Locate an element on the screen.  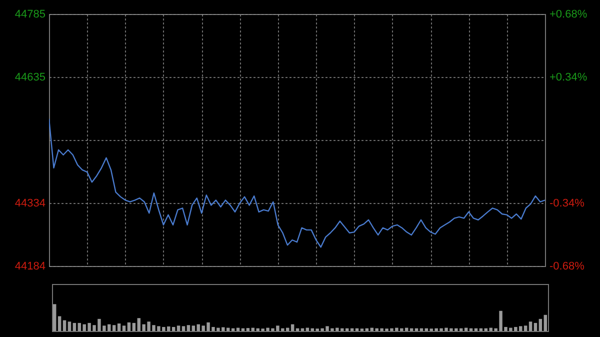
y-tick-label: 44184 is located at coordinates (30, 266).